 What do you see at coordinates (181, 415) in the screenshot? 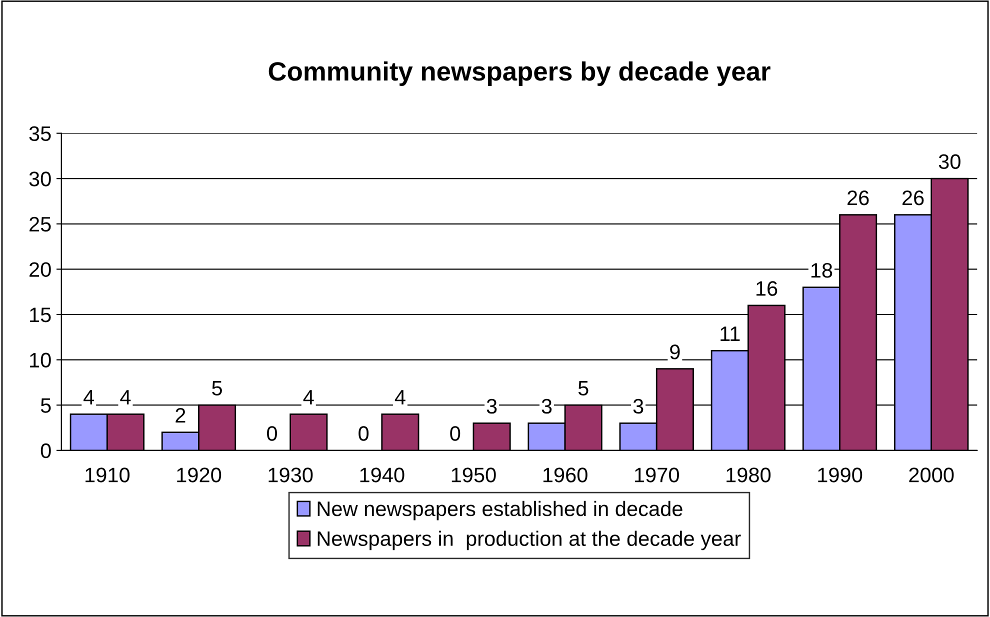
I see `data-label: 2` at bounding box center [181, 415].